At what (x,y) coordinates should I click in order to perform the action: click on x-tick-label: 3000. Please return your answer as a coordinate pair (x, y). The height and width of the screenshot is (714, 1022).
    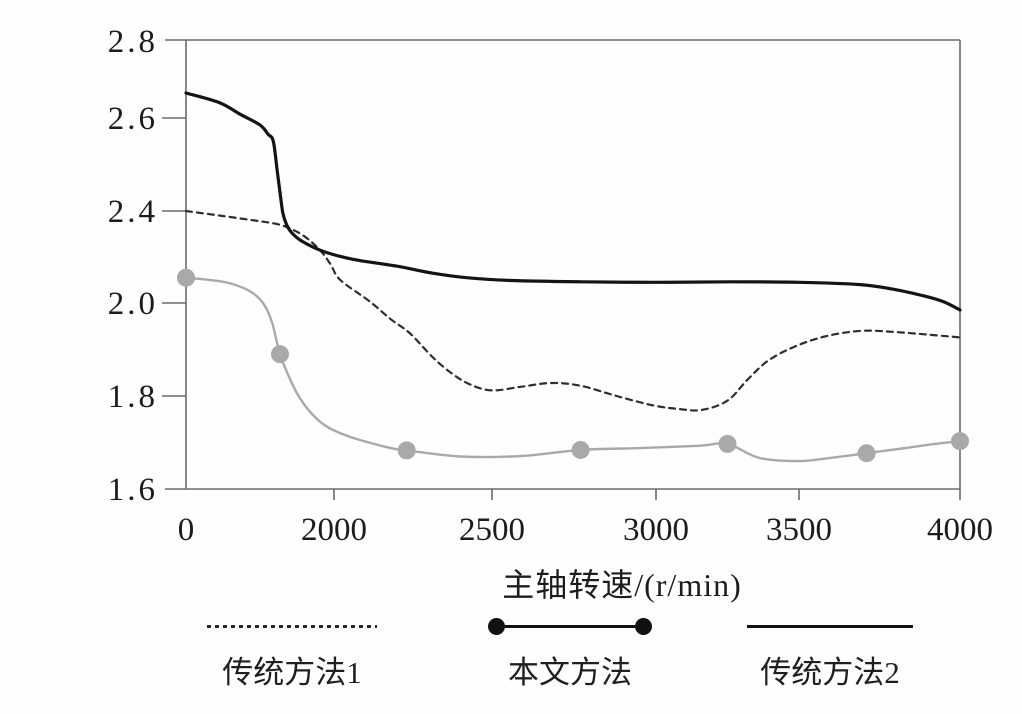
    Looking at the image, I should click on (656, 530).